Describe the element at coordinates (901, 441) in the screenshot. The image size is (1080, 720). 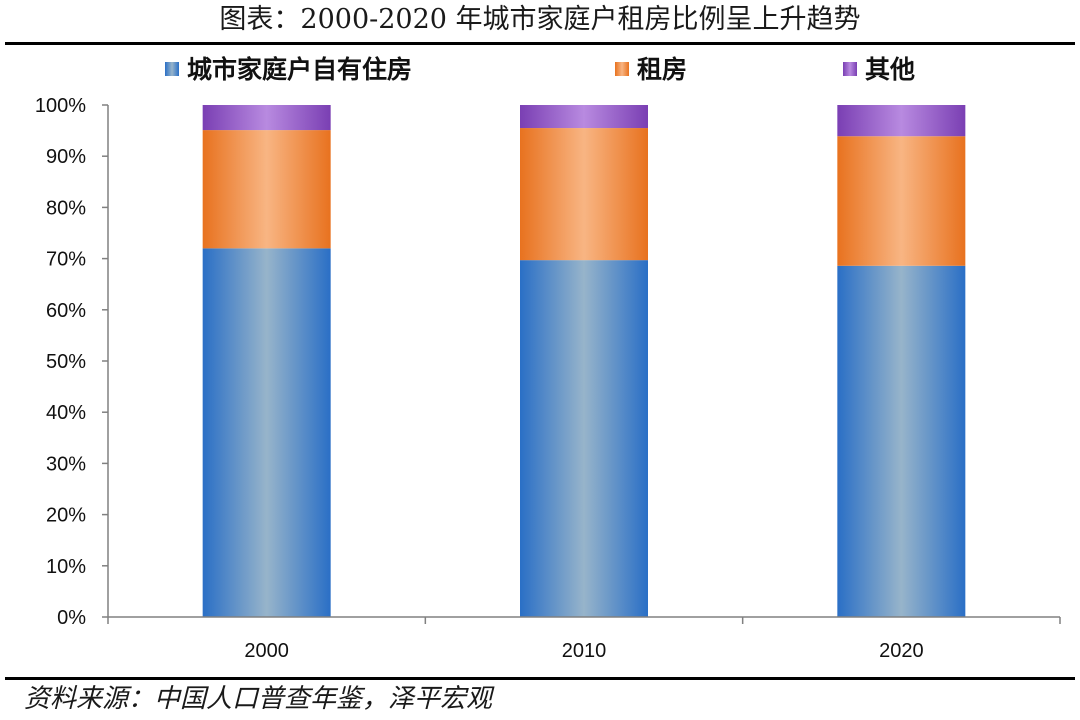
I see `bar-segment-owned-2020` at that location.